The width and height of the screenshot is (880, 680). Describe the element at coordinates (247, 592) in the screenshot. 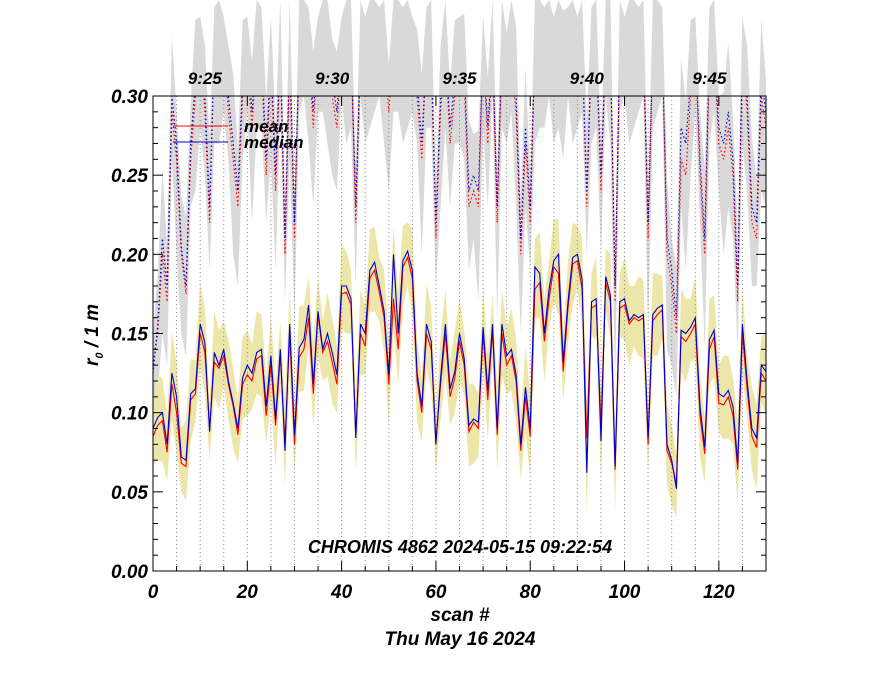

I see `x-tick-label: 20` at that location.